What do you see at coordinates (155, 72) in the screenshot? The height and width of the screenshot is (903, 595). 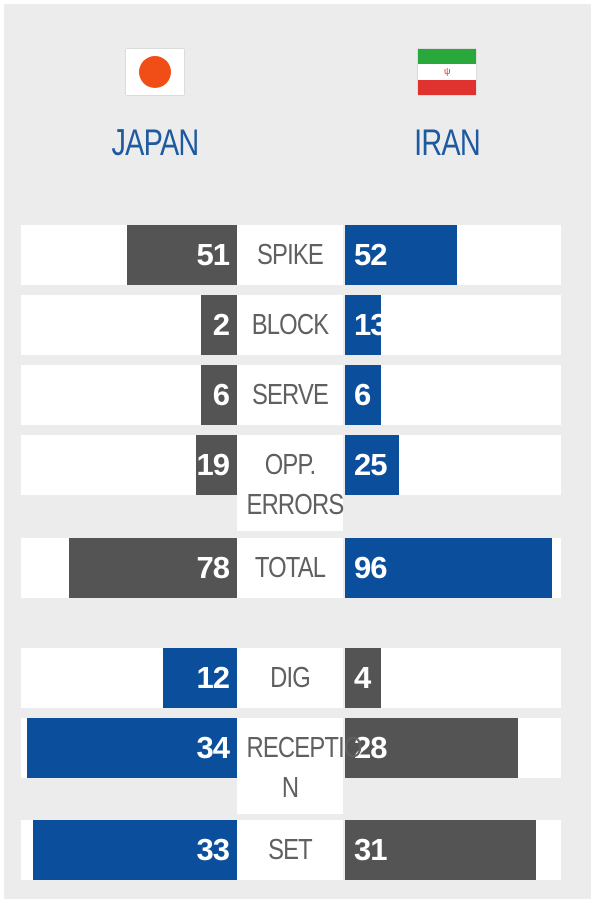 I see `japan-flag-icon` at bounding box center [155, 72].